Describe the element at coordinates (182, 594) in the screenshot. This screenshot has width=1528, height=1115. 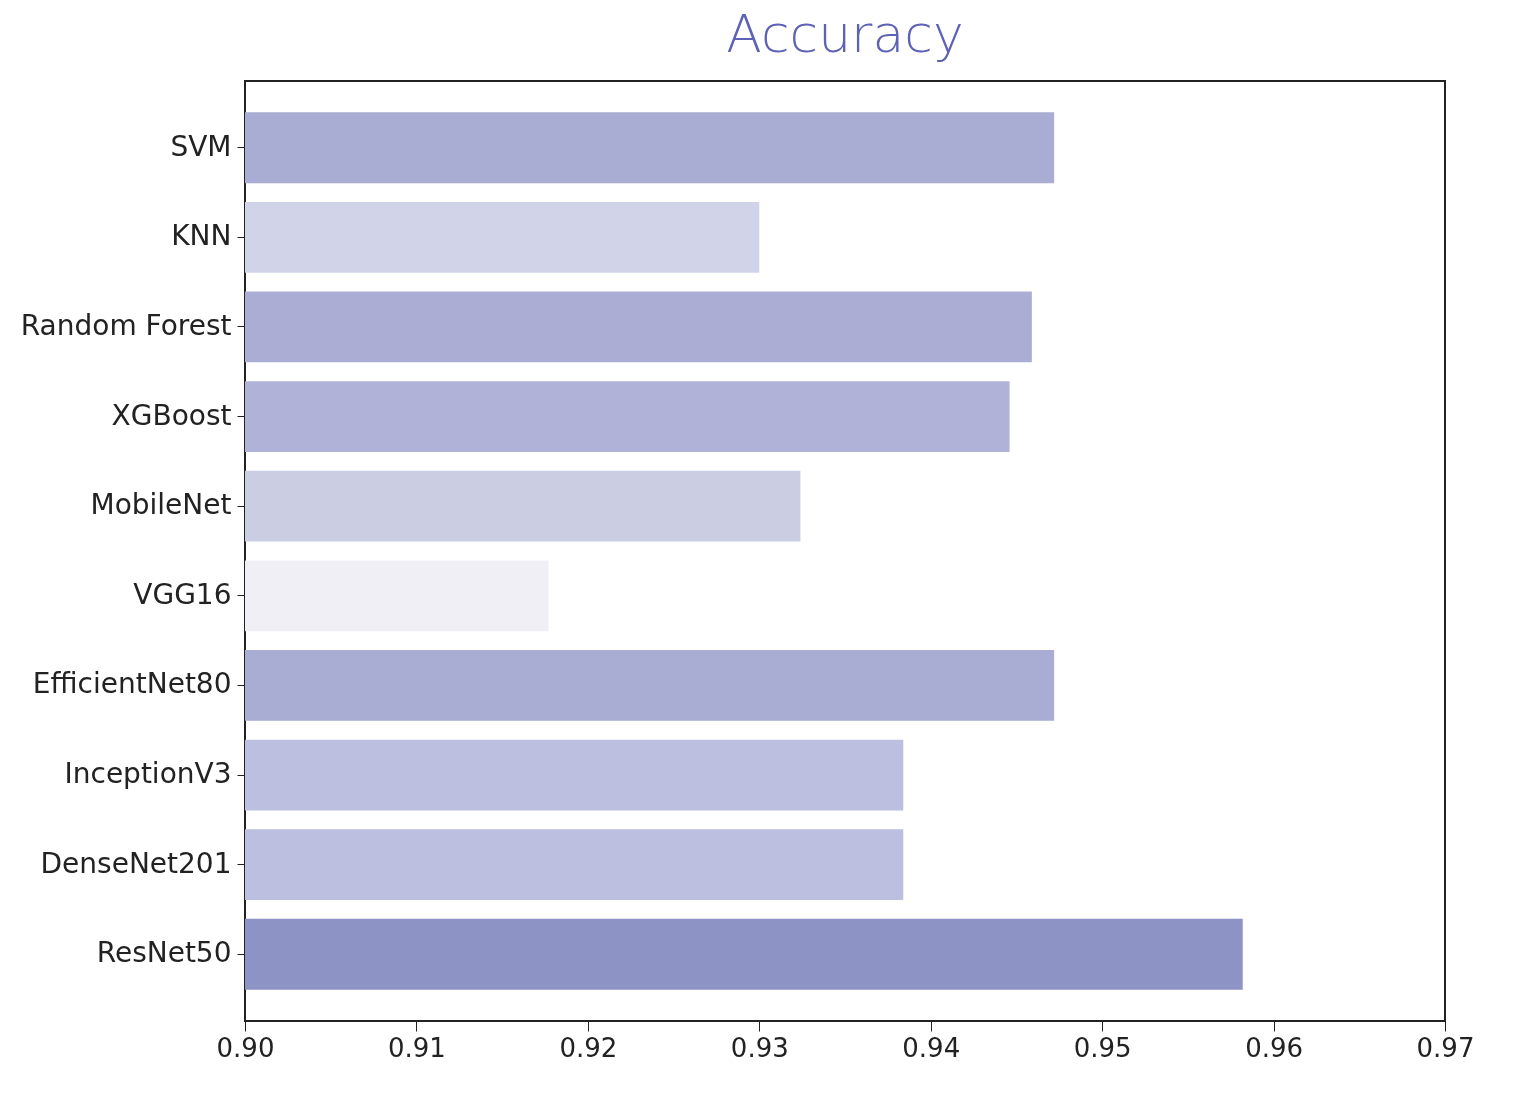
I see `y-tick-label: VGG16` at that location.